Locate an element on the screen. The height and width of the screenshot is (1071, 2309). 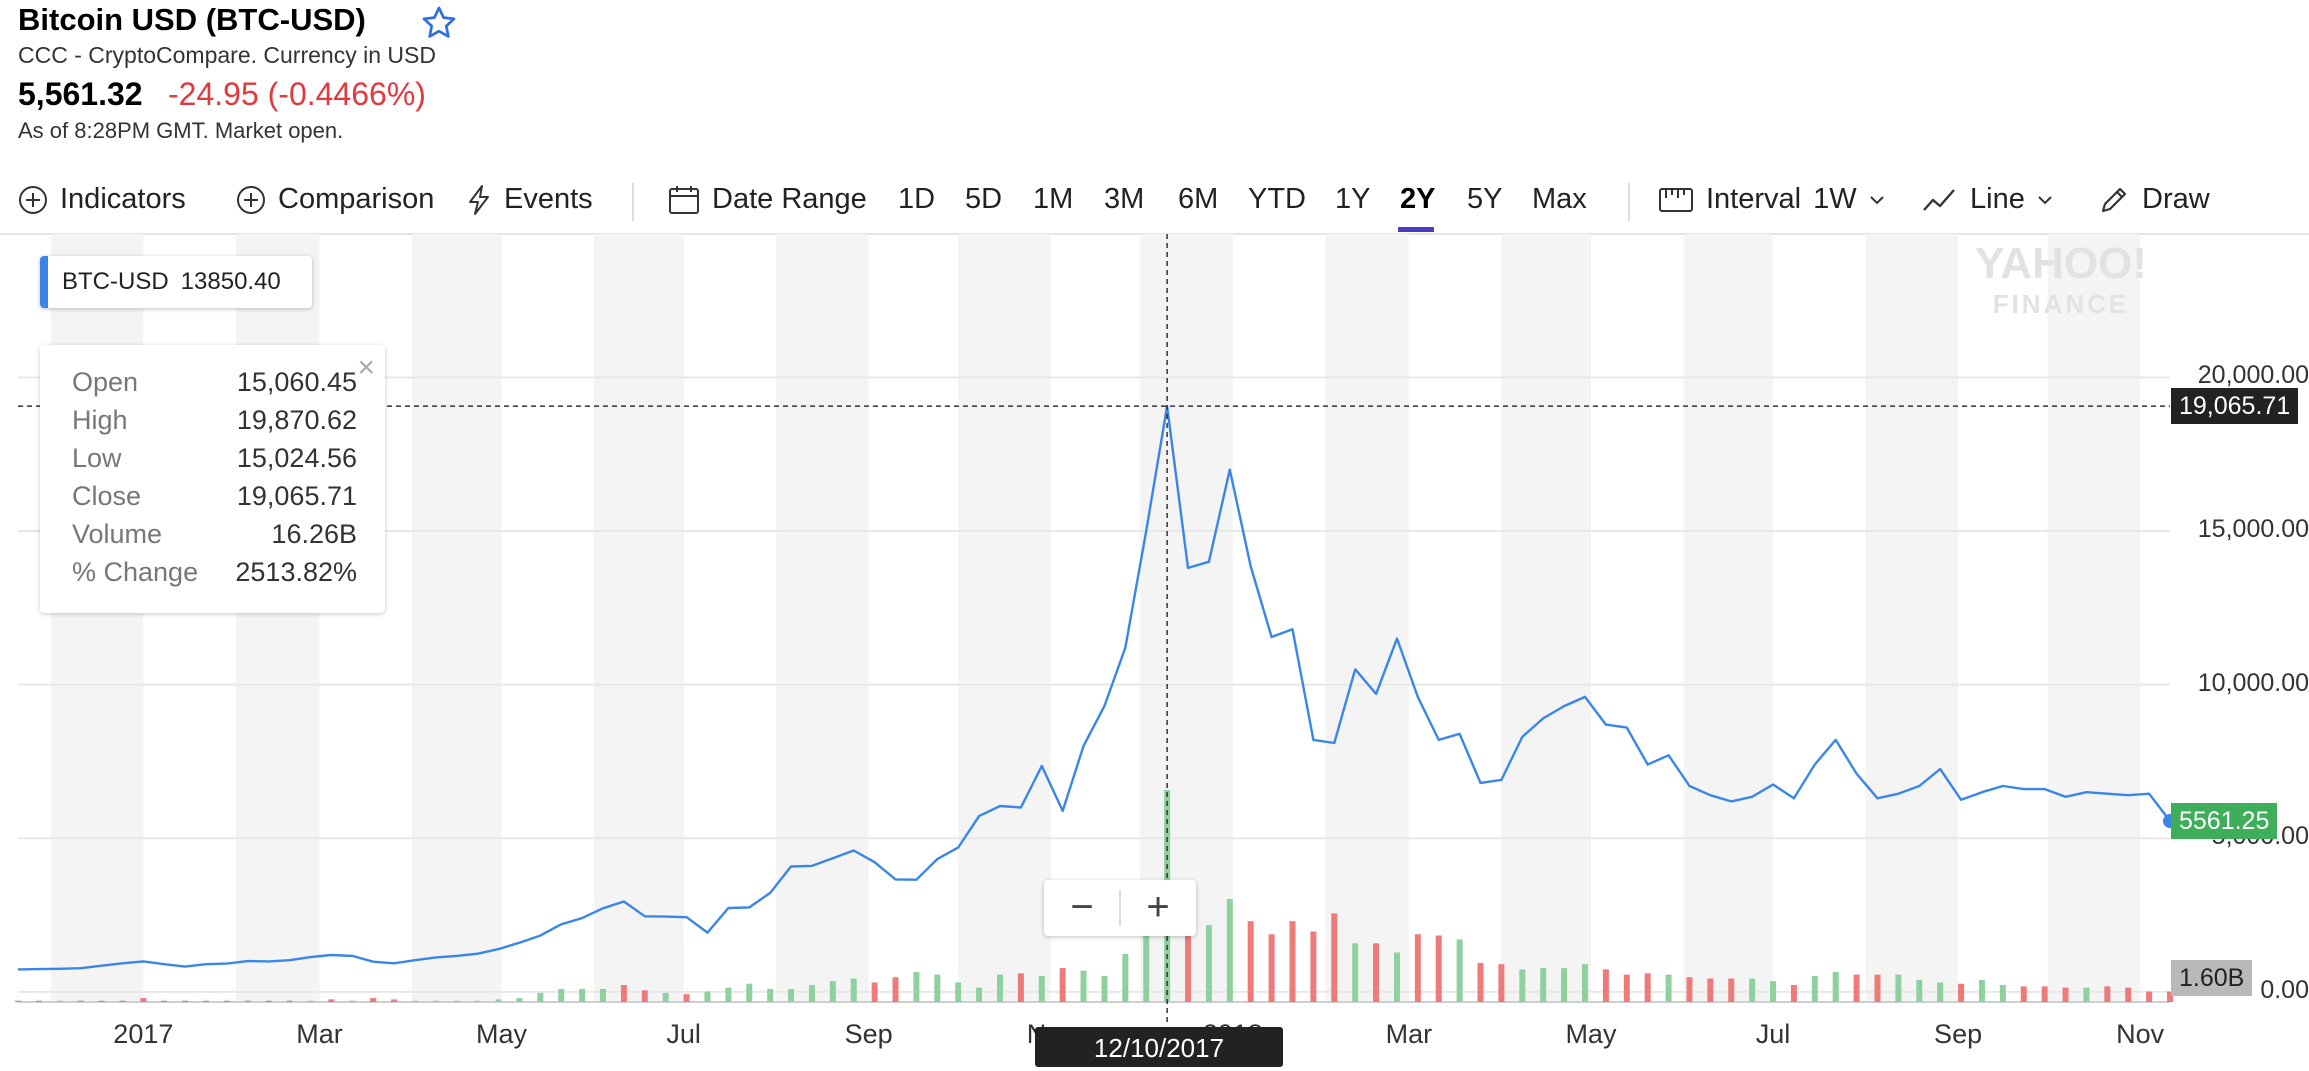
interval-dropdown: Interval 1W is located at coordinates (1771, 199).